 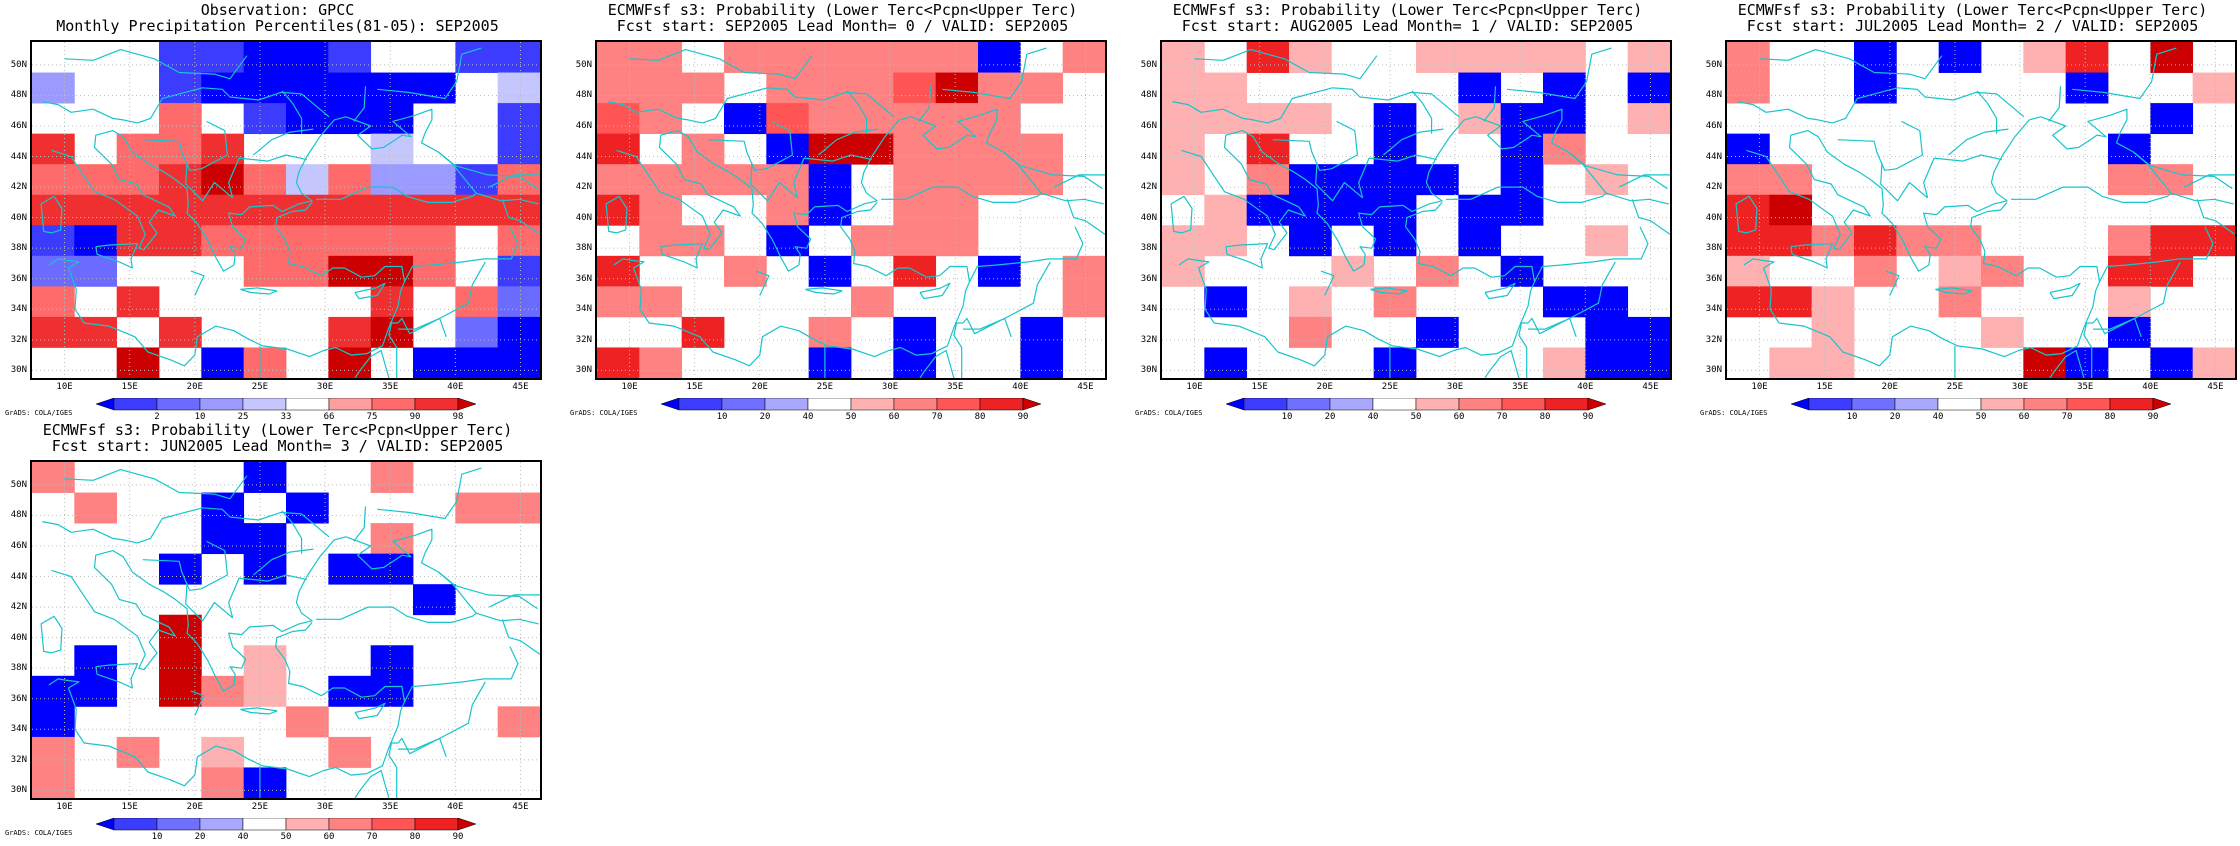 What do you see at coordinates (808, 417) in the screenshot?
I see `colorbar-label: 40` at bounding box center [808, 417].